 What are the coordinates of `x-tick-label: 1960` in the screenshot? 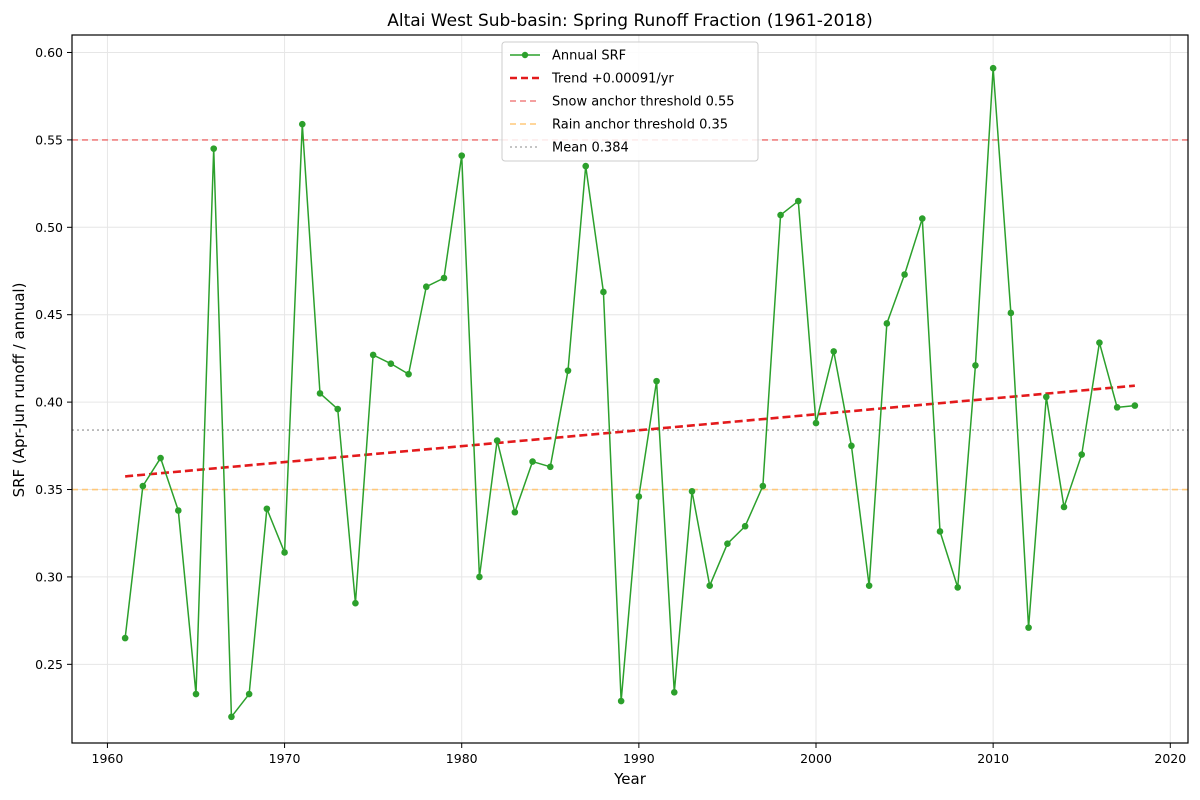 It's located at (108, 758).